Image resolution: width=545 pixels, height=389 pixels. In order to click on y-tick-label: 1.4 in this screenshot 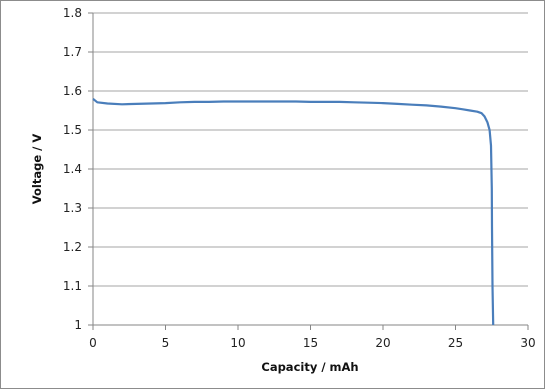, I will do `click(72, 169)`.